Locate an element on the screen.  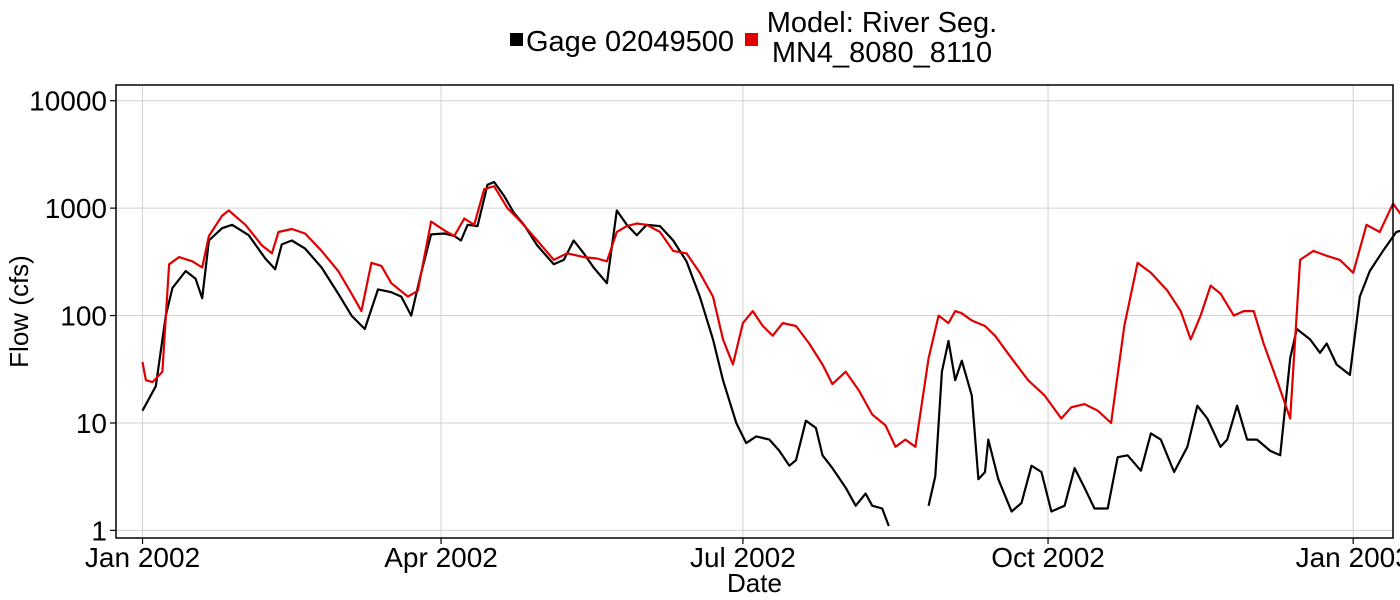
y-axis: 1 10 100 1000 10000 is located at coordinates (72, 316).